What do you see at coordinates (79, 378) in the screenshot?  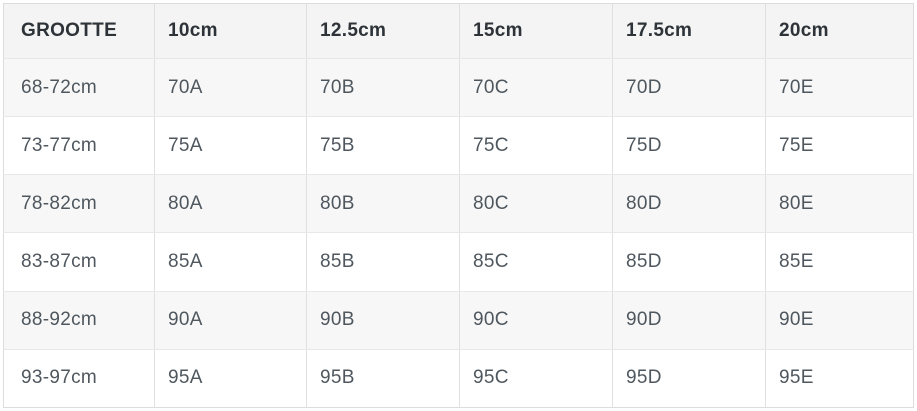 I see `row-header-cell: 93-97cm` at bounding box center [79, 378].